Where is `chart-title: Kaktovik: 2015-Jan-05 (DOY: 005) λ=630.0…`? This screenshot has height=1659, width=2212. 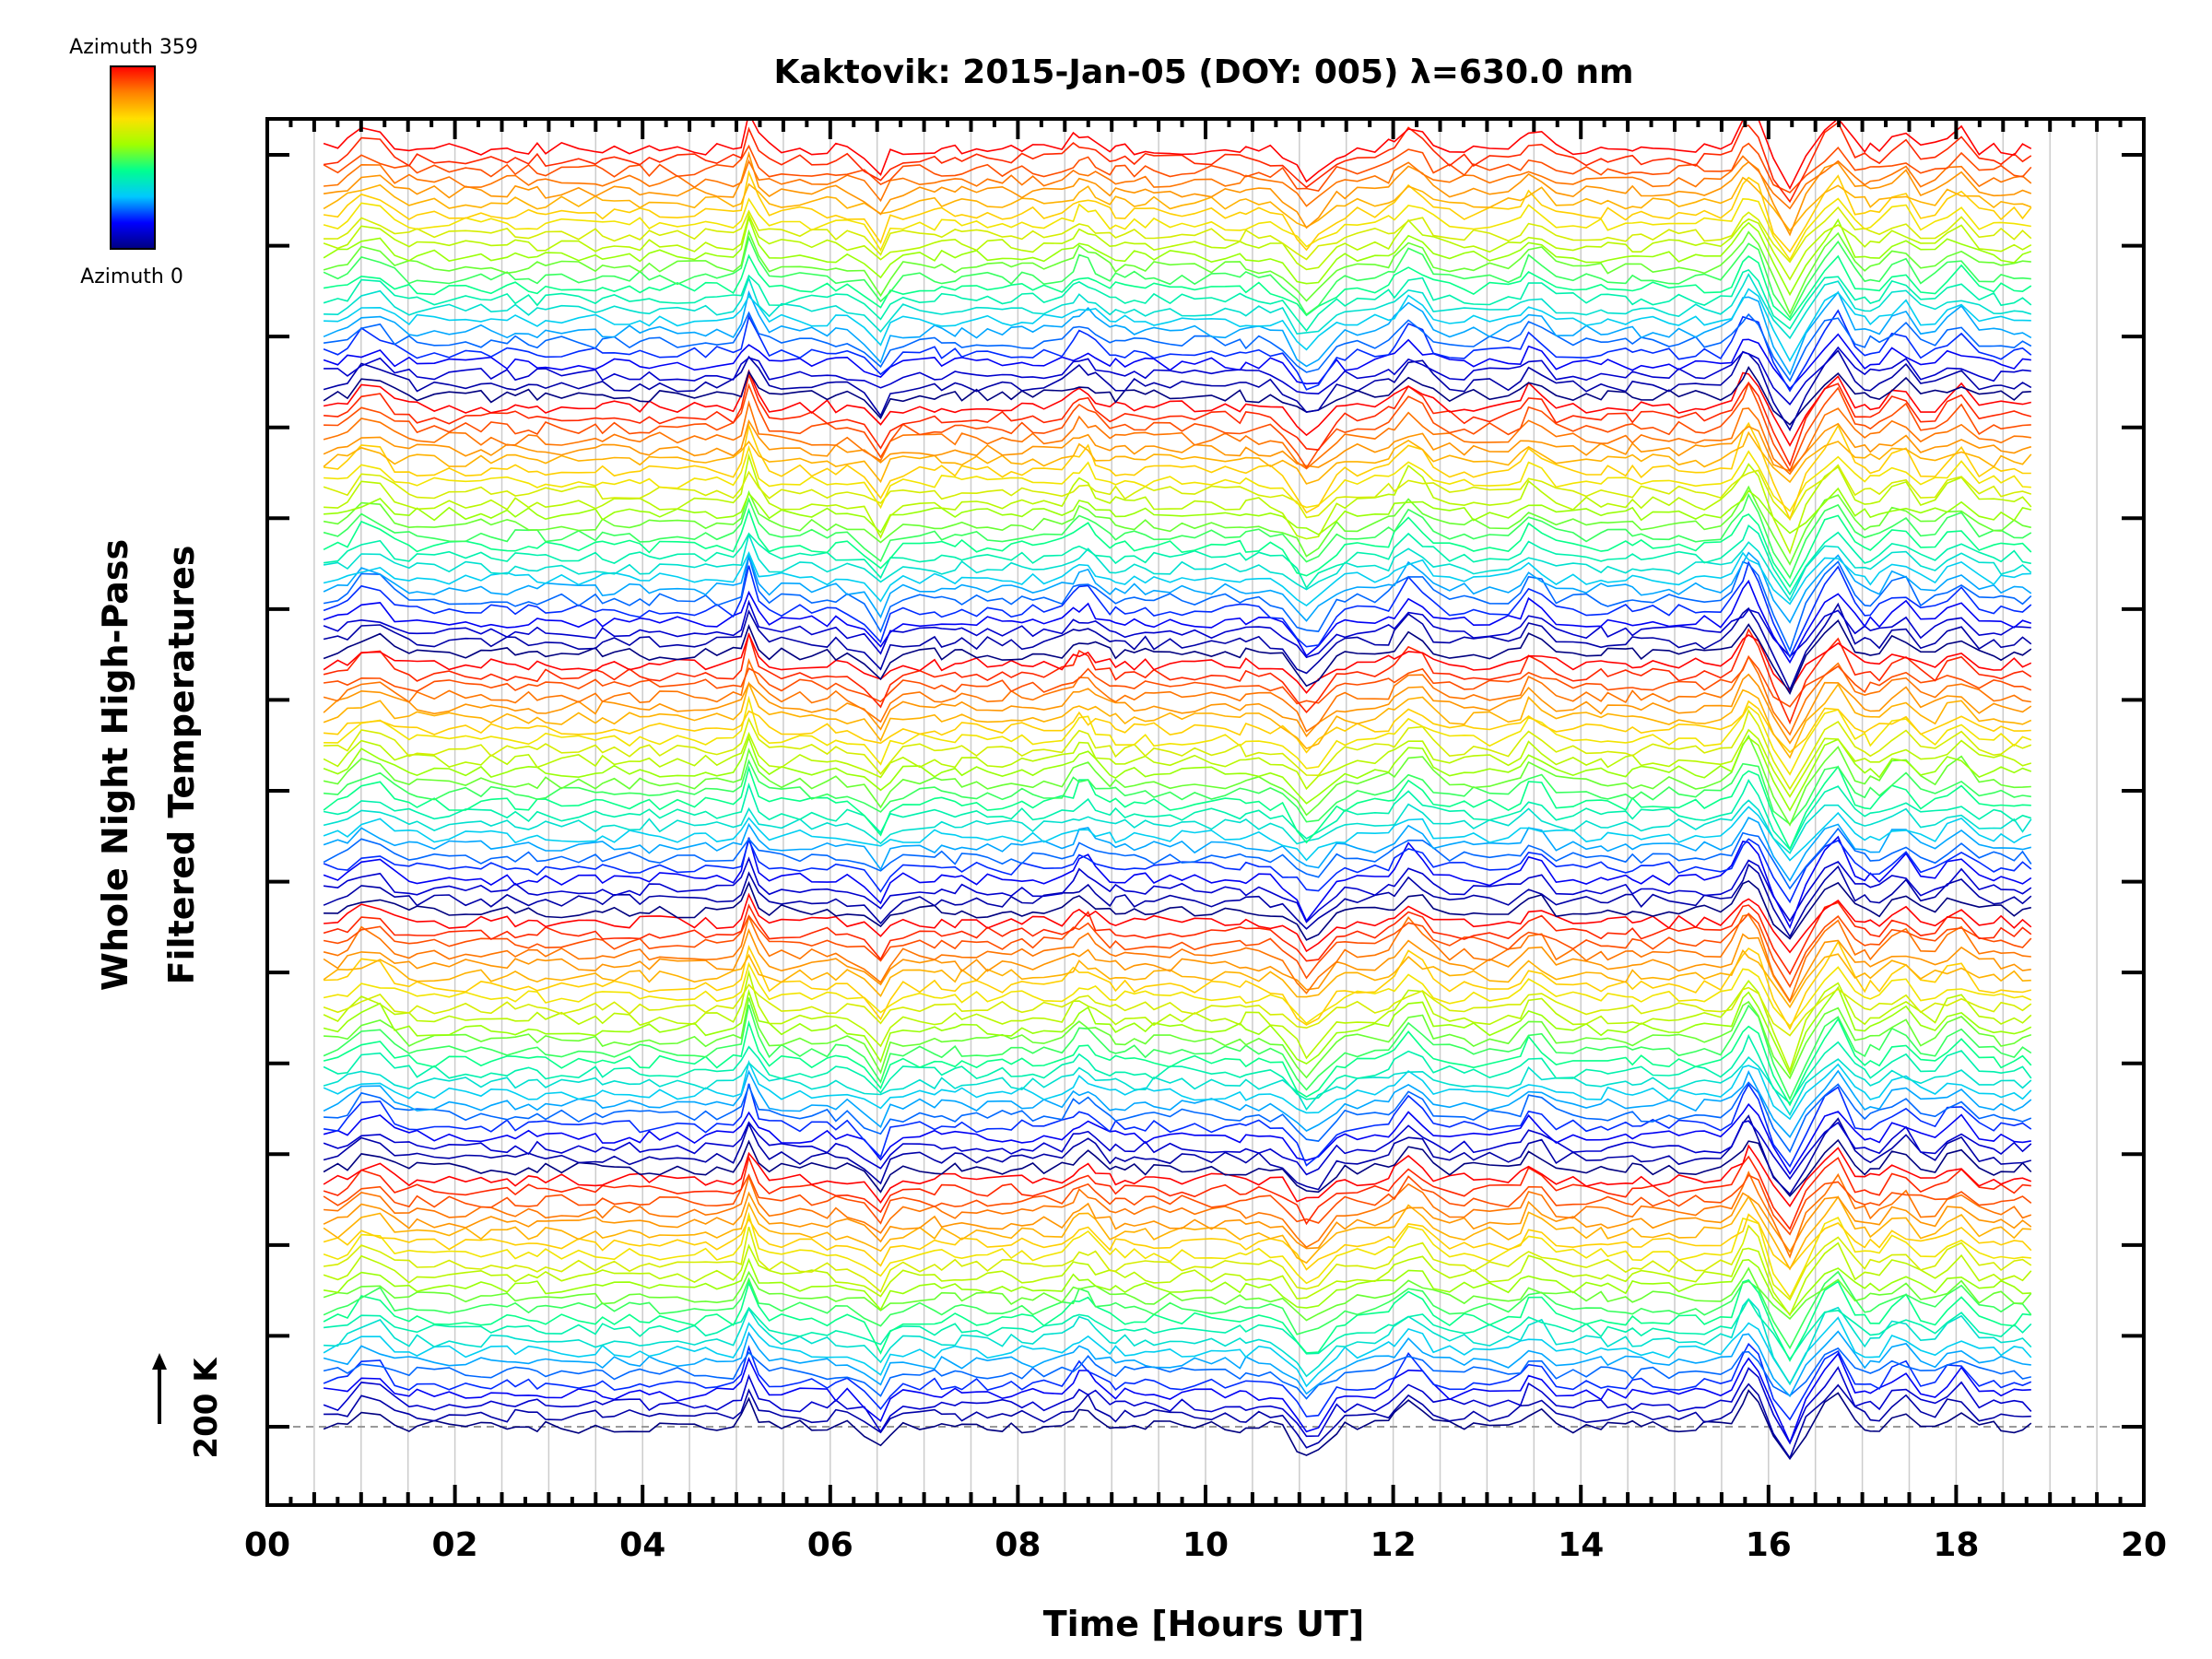
chart-title: Kaktovik: 2015-Jan-05 (DOY: 005) λ=630.0… is located at coordinates (1204, 72).